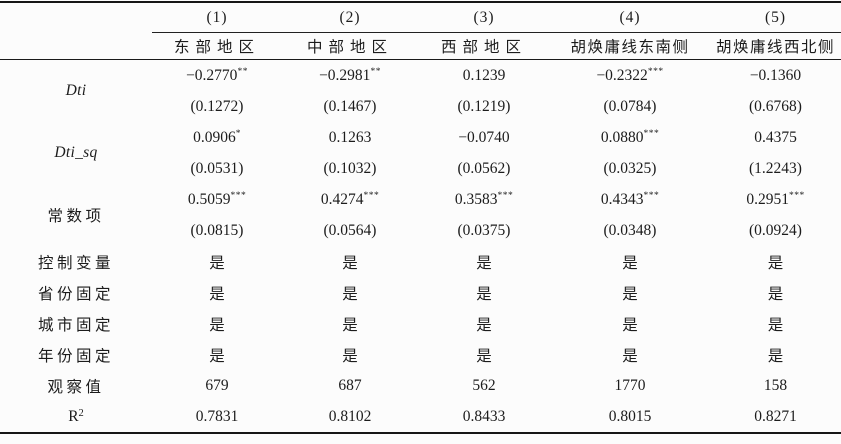  I want to click on coef-cell: −0.2322***, so click(630, 75).